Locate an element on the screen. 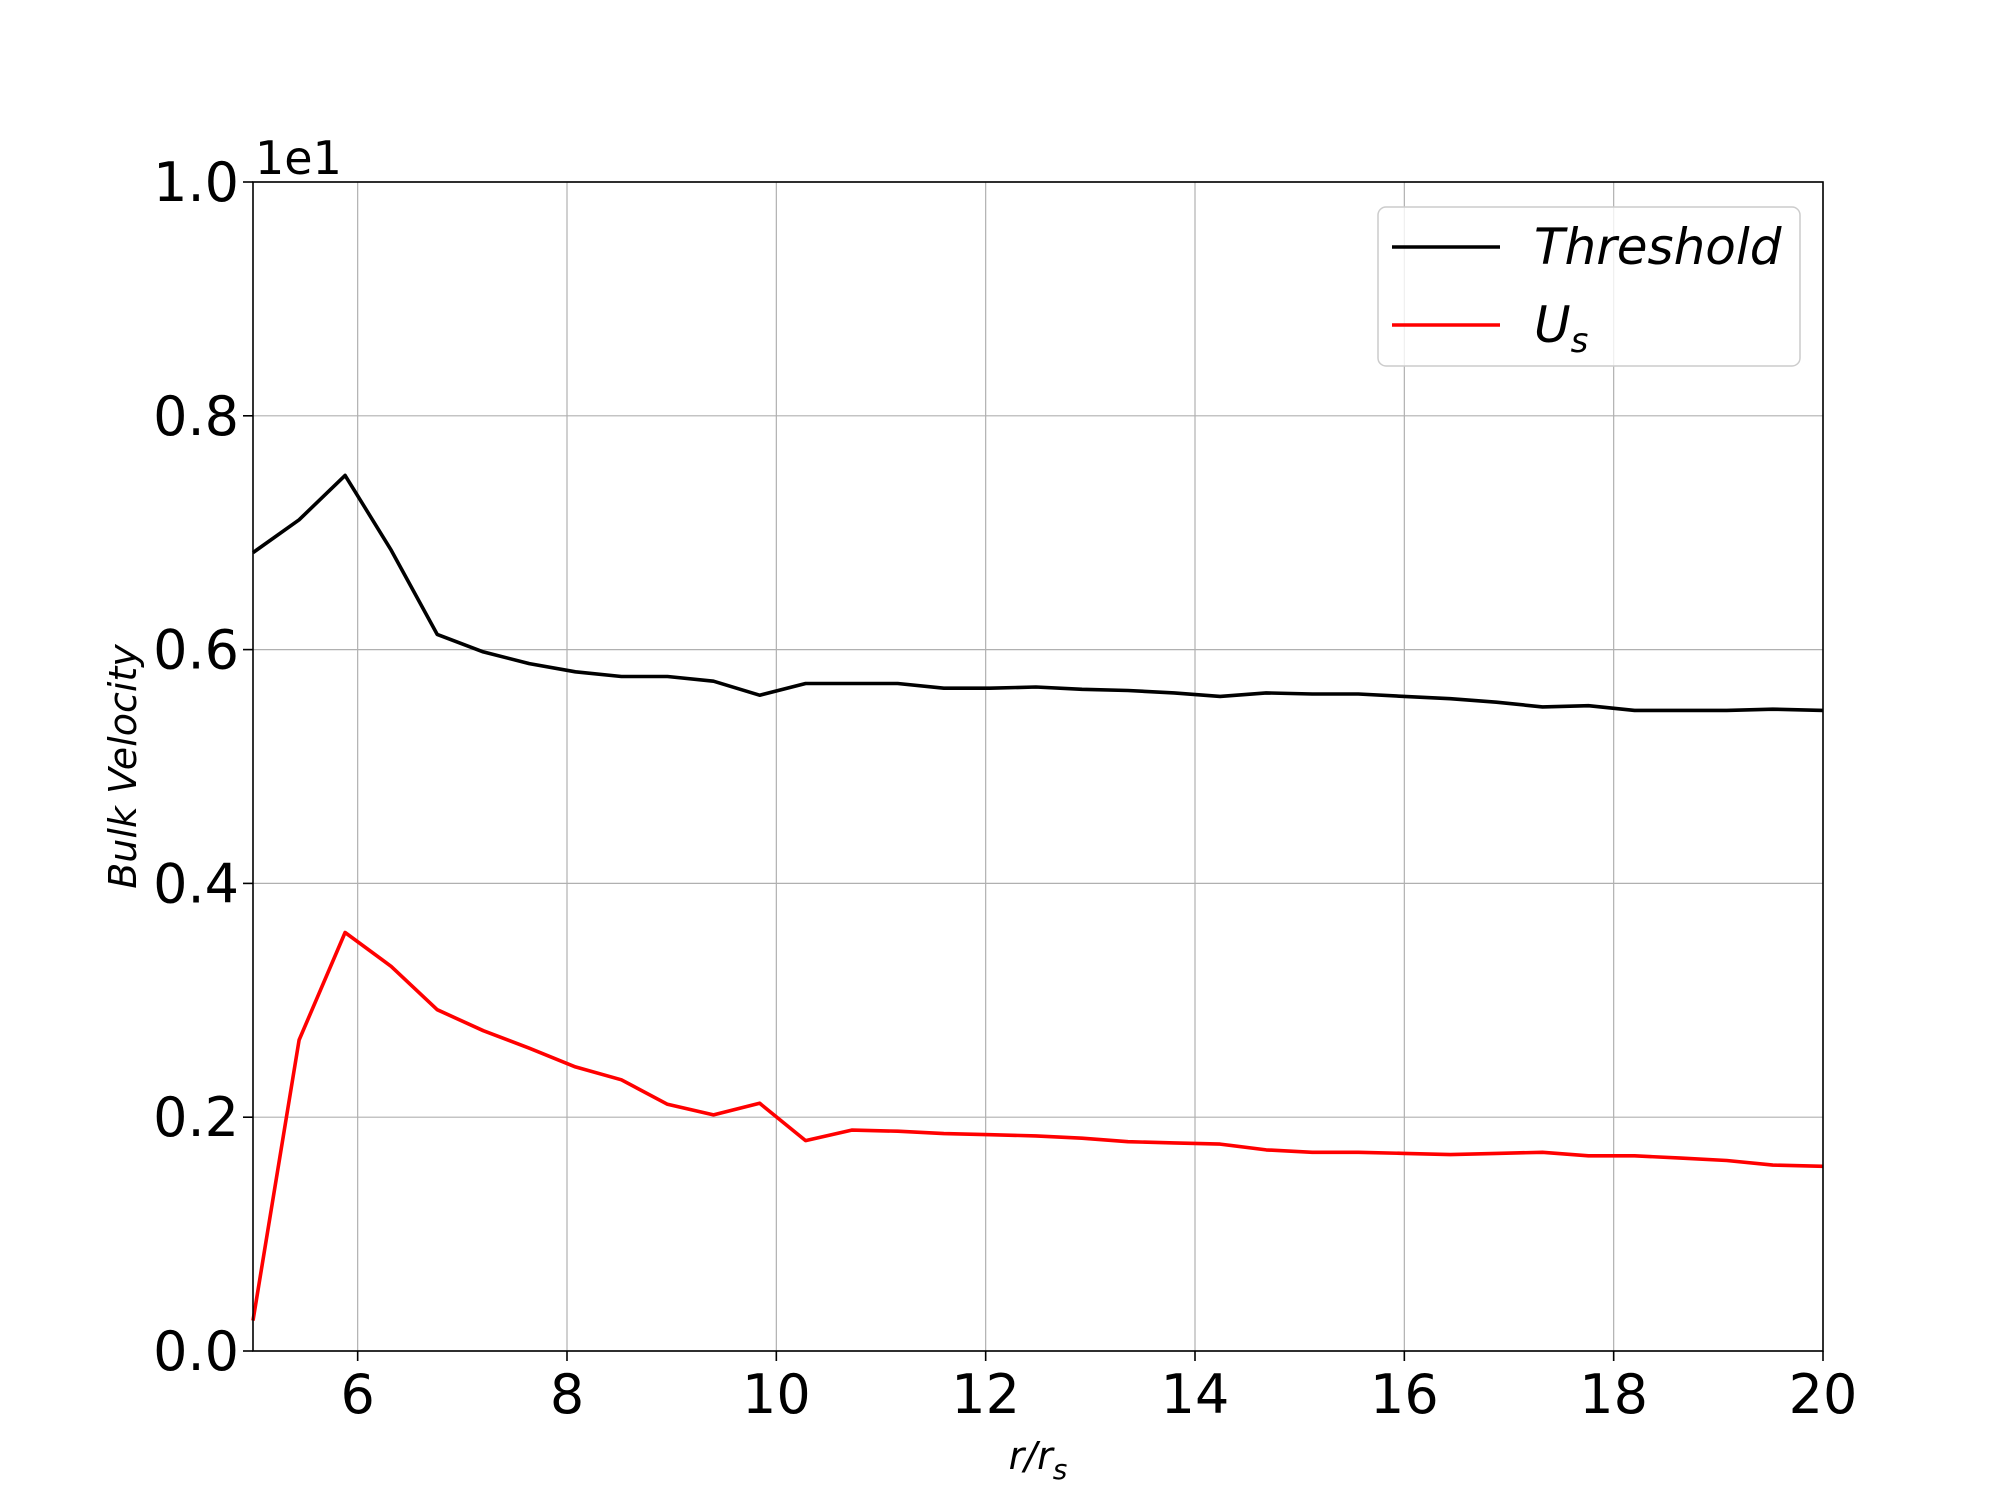  series-line-threshold is located at coordinates (1037, 593).